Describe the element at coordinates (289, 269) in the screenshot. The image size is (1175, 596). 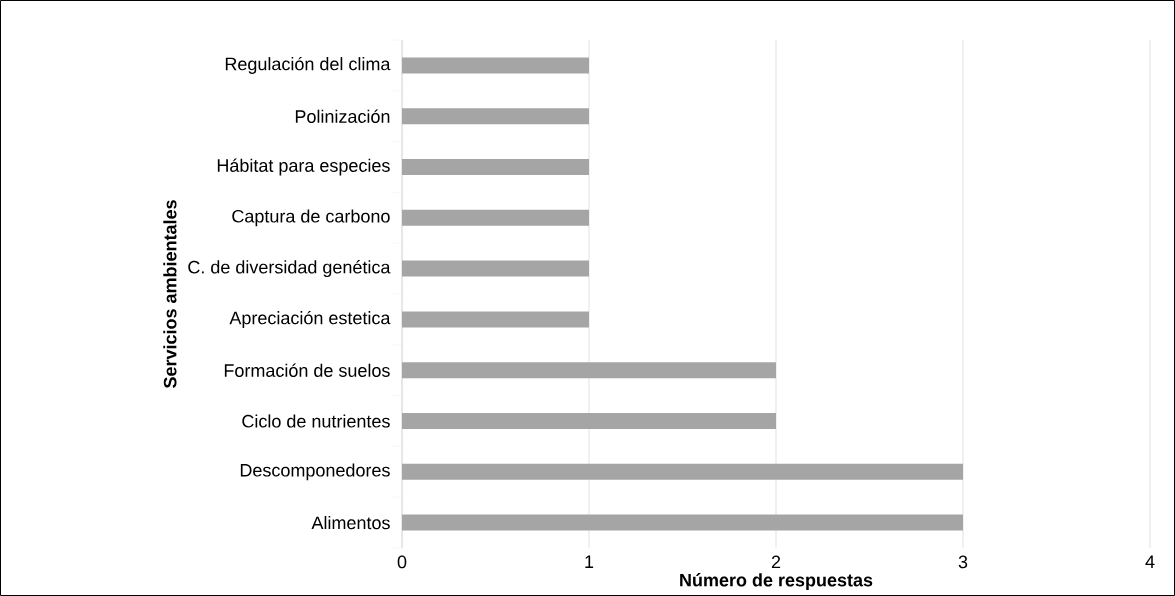
I see `y-tick-label: C. de diversidad genética` at that location.